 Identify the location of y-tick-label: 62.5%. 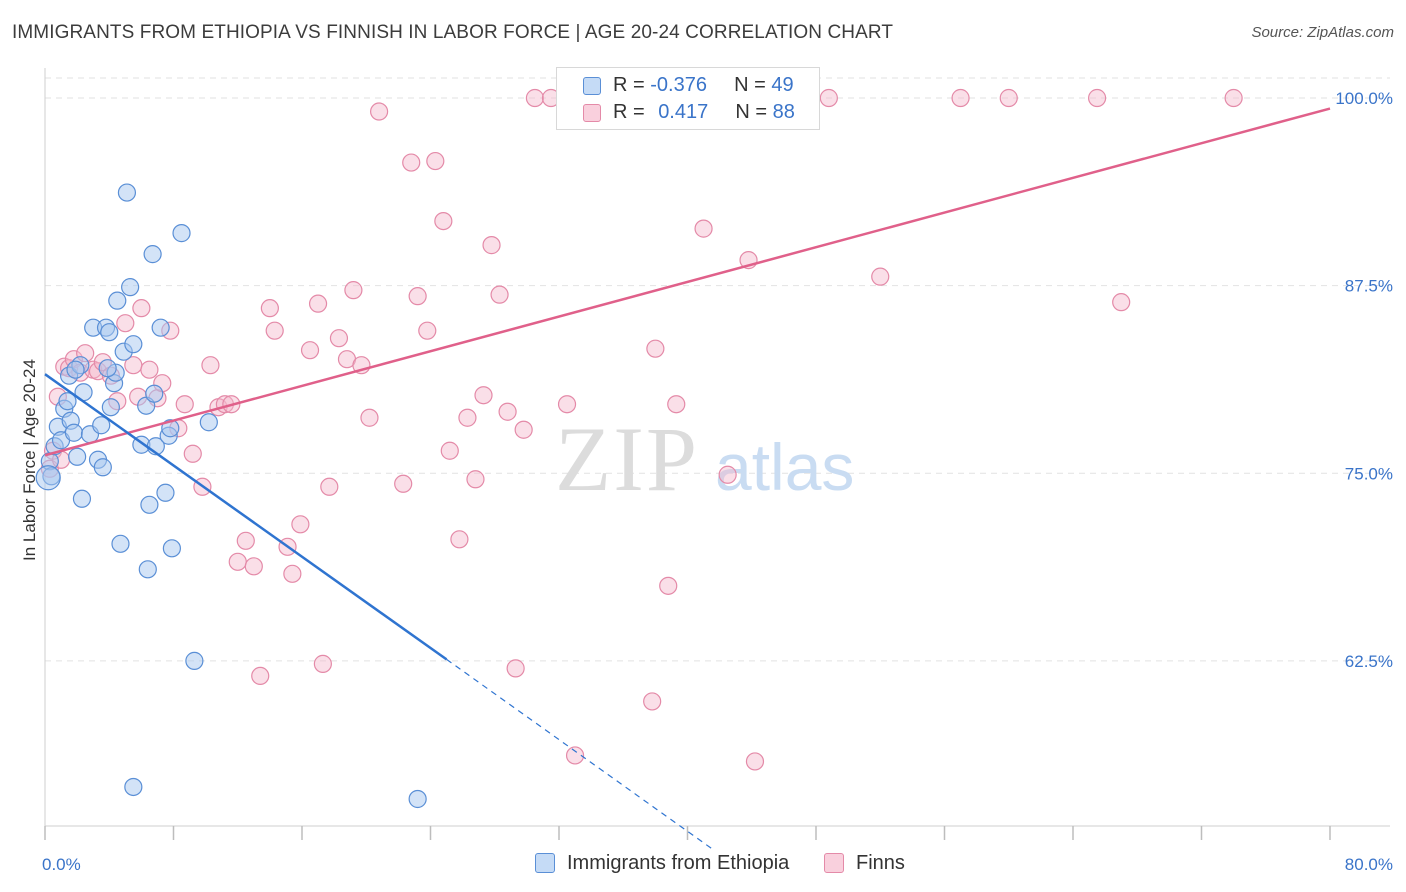
(1369, 661).